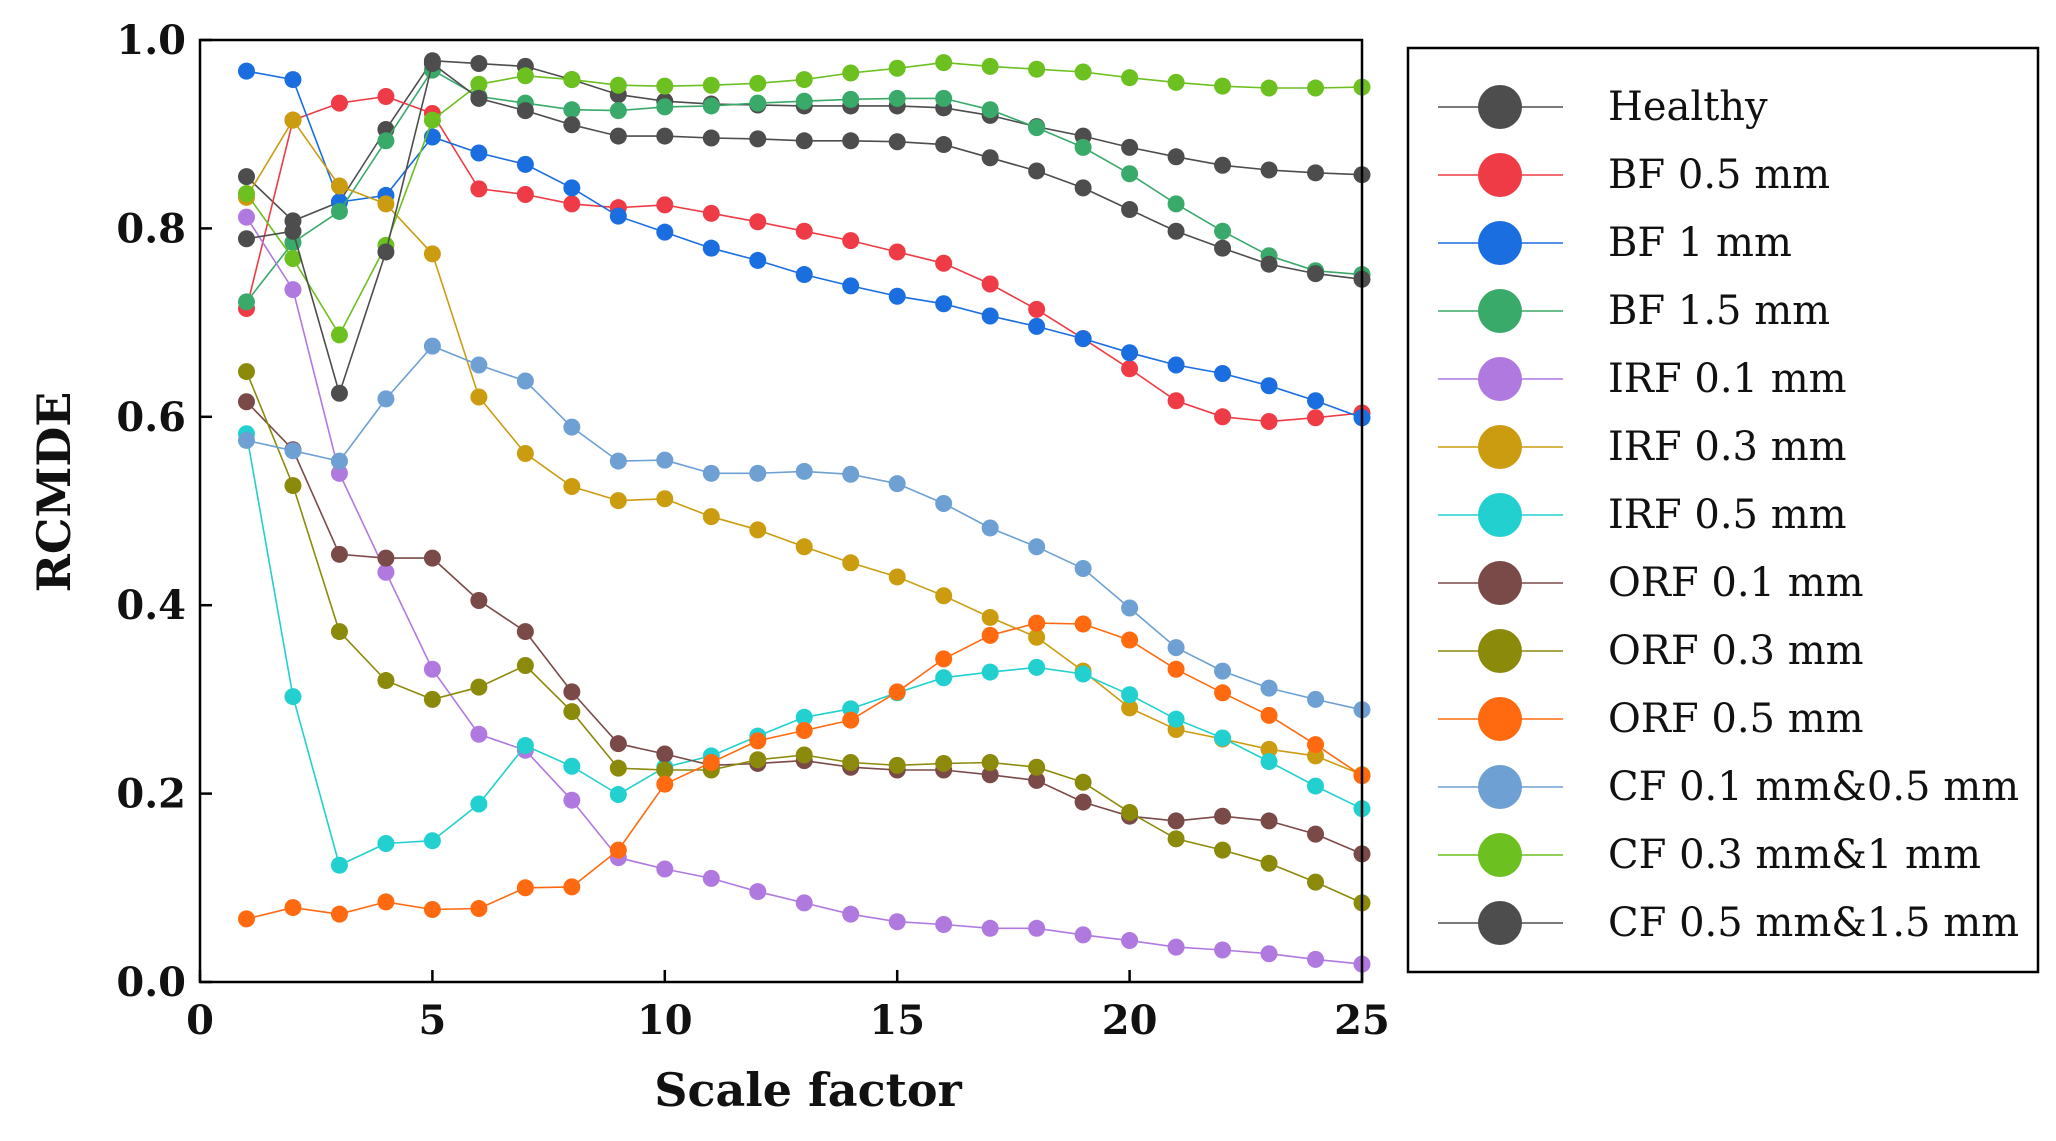 The image size is (2056, 1141). I want to click on legend-item-bf-1-mm: BF 1 mm, so click(1615, 243).